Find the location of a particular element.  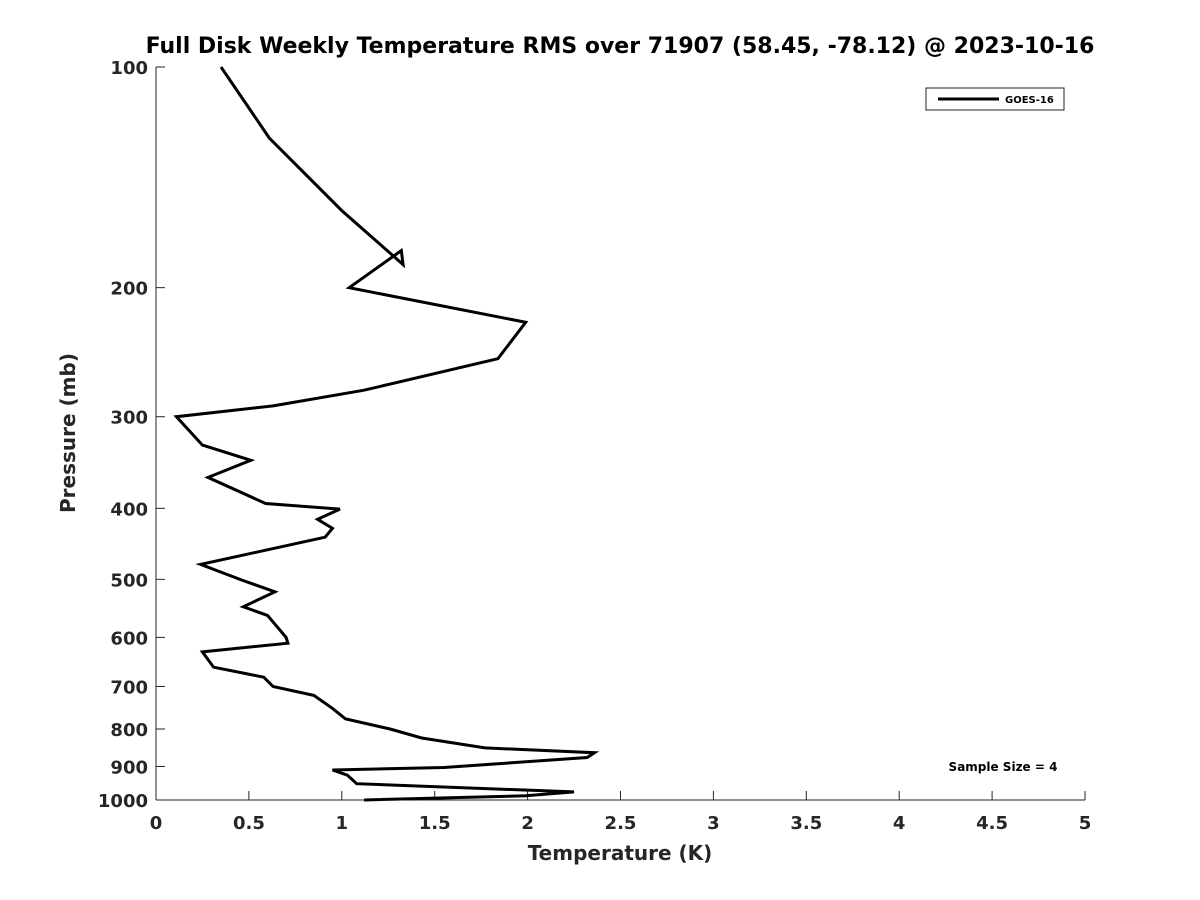

y-tick-label: 1000 is located at coordinates (123, 801).